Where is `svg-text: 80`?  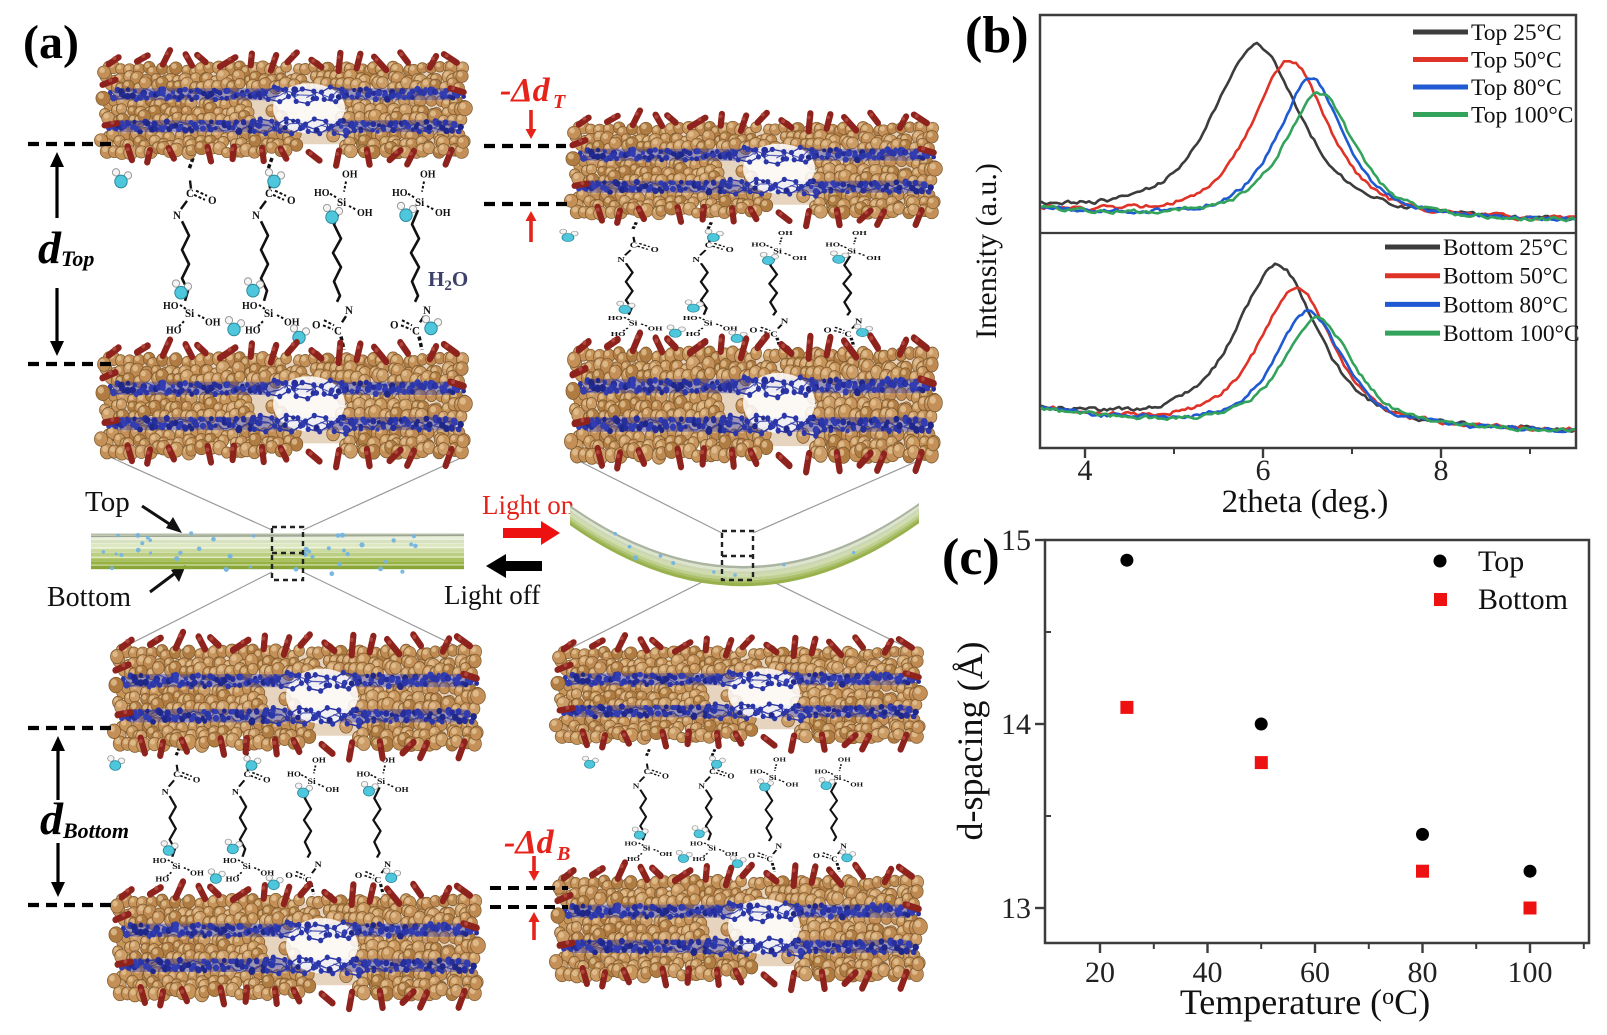
svg-text: 80 is located at coordinates (1423, 972).